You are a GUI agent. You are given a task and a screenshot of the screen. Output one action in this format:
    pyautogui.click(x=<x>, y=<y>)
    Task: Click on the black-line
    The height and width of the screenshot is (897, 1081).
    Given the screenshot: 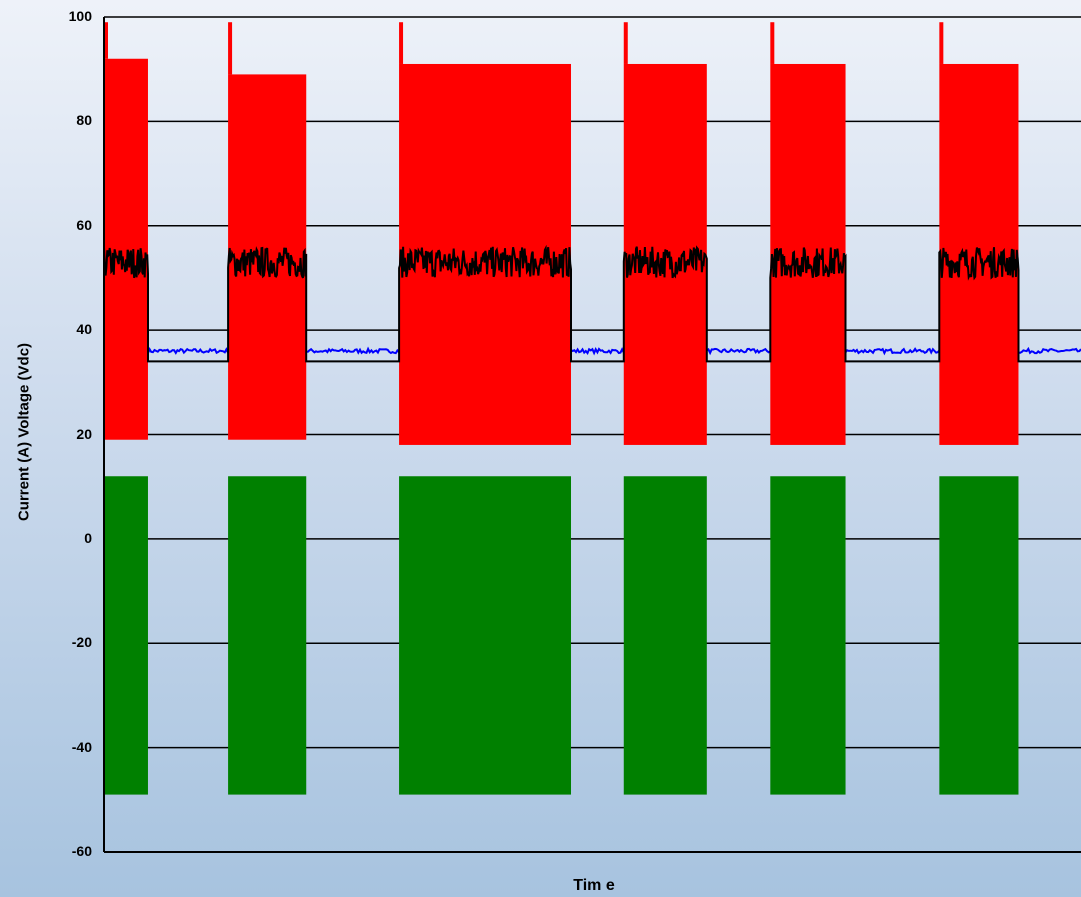 What is the action you would take?
    pyautogui.click(x=592, y=303)
    